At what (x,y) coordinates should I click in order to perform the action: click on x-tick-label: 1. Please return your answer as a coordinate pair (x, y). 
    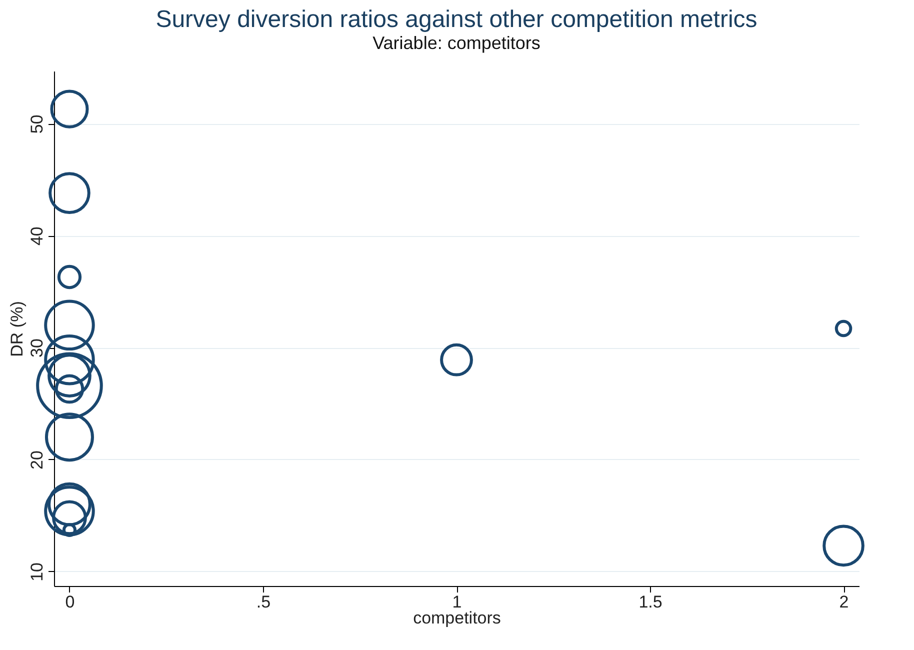
    Looking at the image, I should click on (457, 602).